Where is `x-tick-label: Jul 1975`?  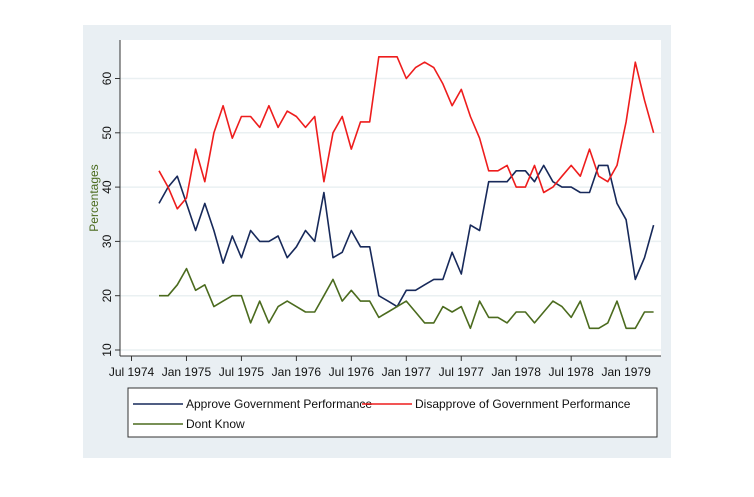
x-tick-label: Jul 1975 is located at coordinates (242, 372).